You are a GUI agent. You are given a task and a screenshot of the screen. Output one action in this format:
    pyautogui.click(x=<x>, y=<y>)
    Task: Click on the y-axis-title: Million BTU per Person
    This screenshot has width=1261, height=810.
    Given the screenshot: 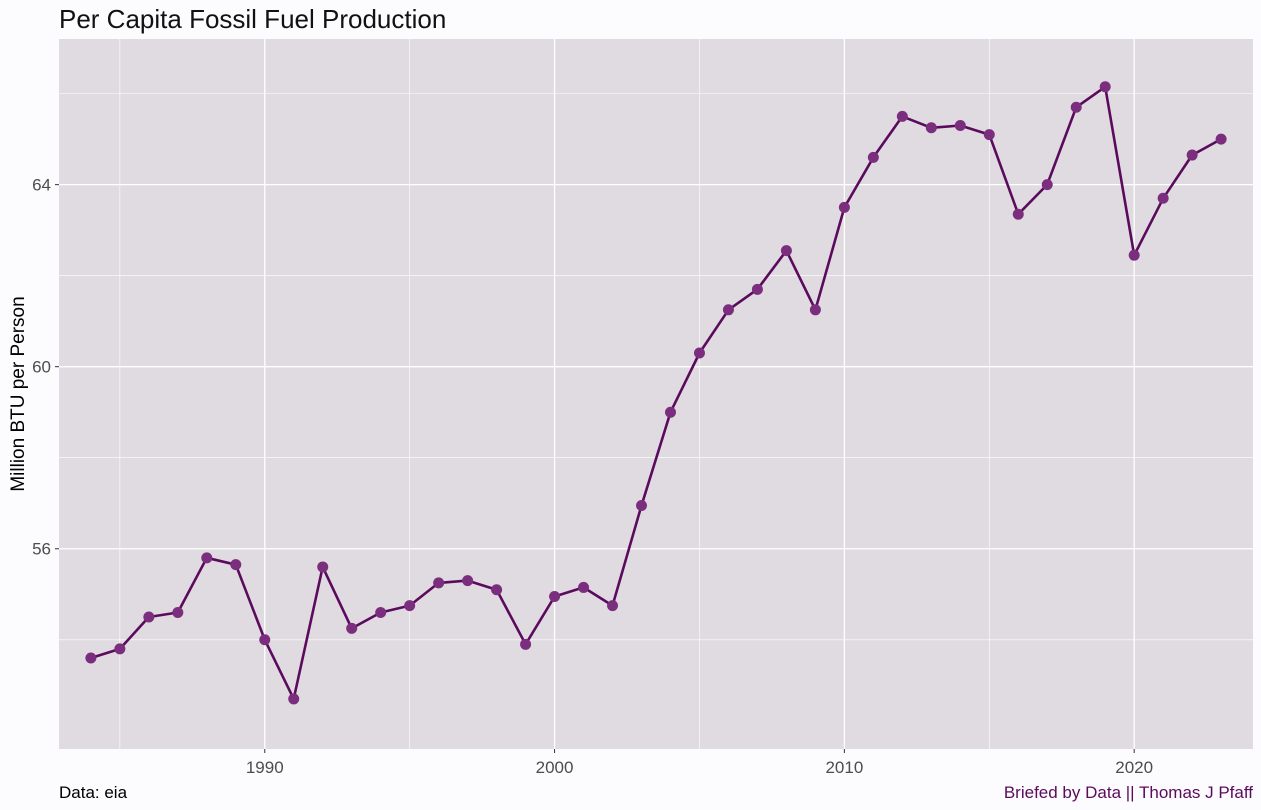 What is the action you would take?
    pyautogui.click(x=18, y=393)
    